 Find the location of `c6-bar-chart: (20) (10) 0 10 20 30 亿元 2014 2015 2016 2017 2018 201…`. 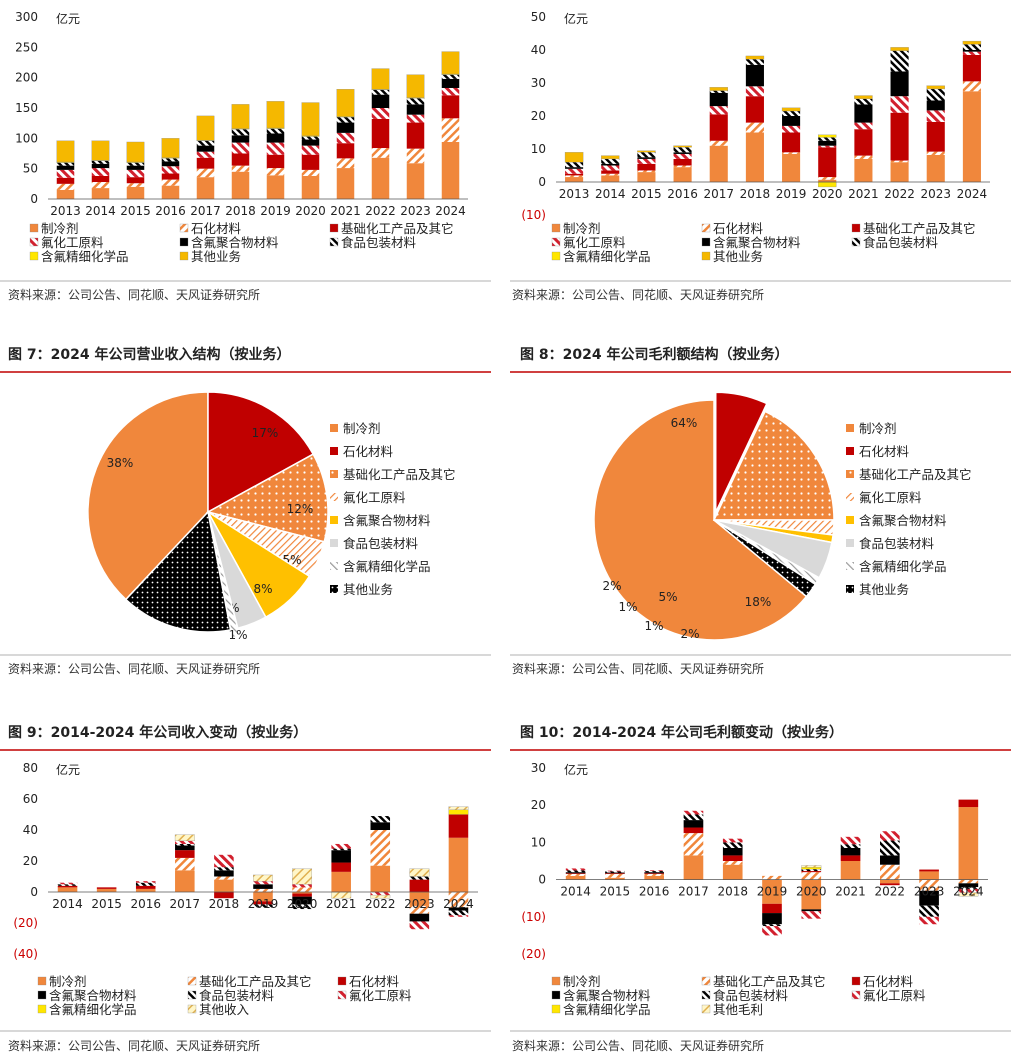

c6-bar-chart: (20) (10) 0 10 20 30 亿元 2014 2015 2016 2017 2018 201… is located at coordinates (754, 889).